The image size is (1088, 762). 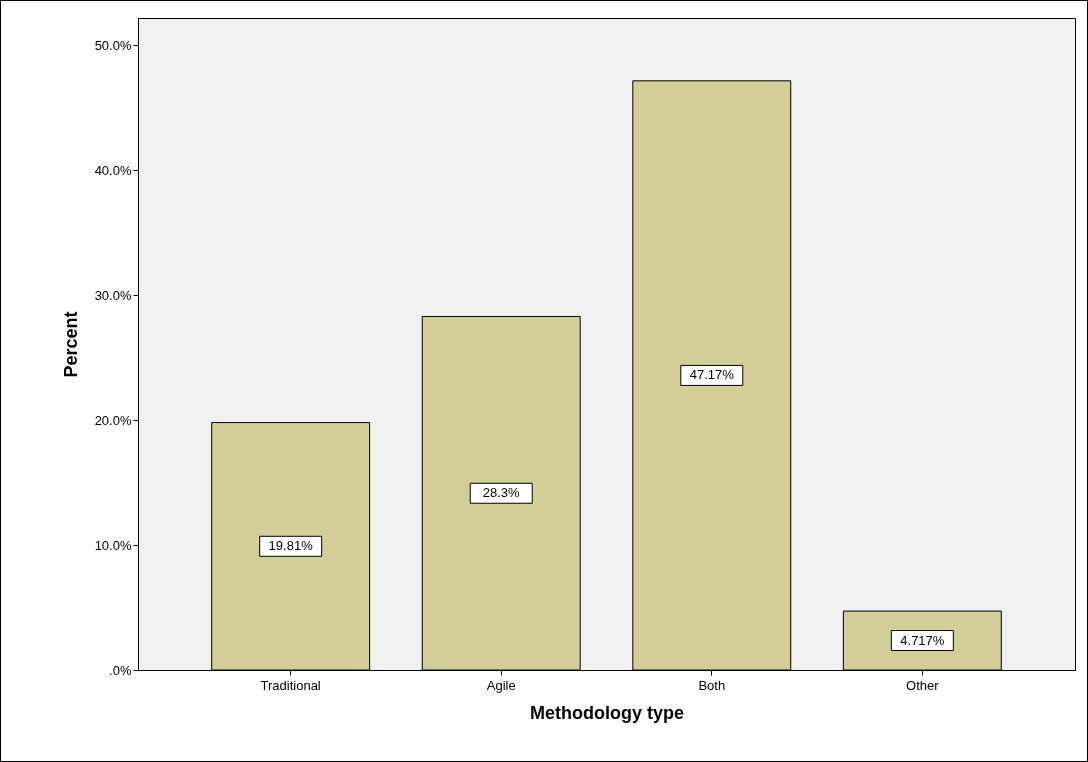 I want to click on x-tick-label: Traditional, so click(x=290, y=685).